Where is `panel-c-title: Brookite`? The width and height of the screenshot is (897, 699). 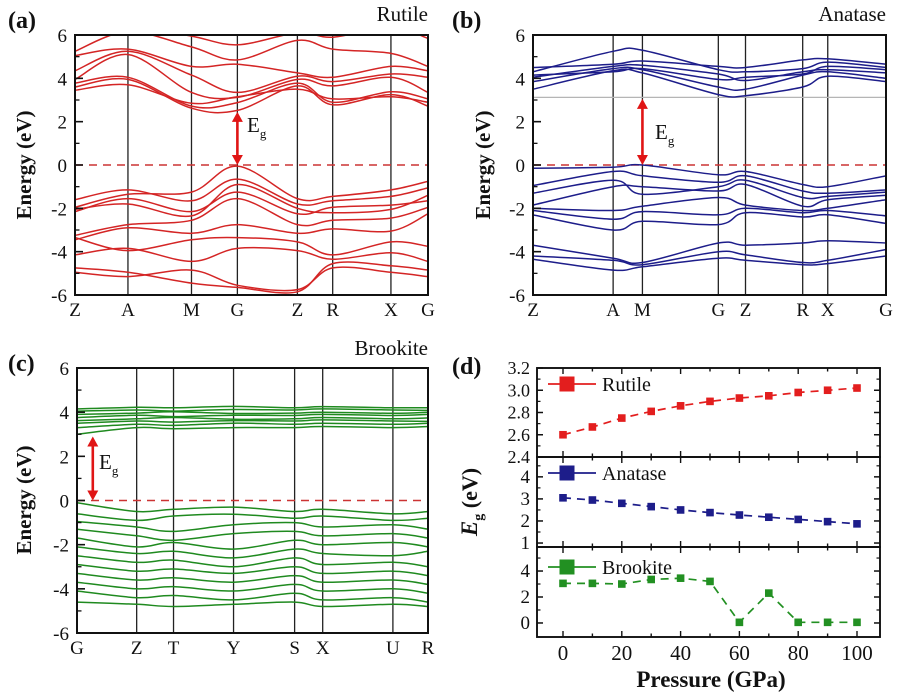
panel-c-title: Brookite is located at coordinates (391, 348).